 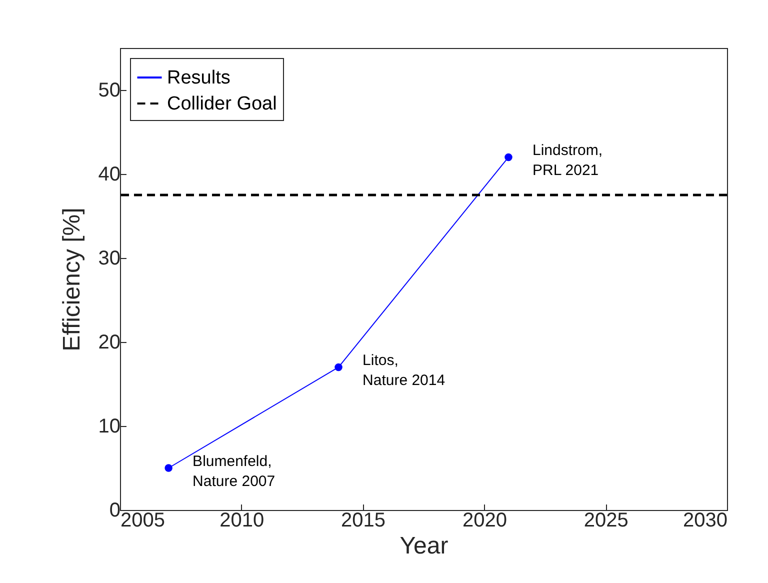 I want to click on x-tick-label: 2025, so click(x=606, y=521).